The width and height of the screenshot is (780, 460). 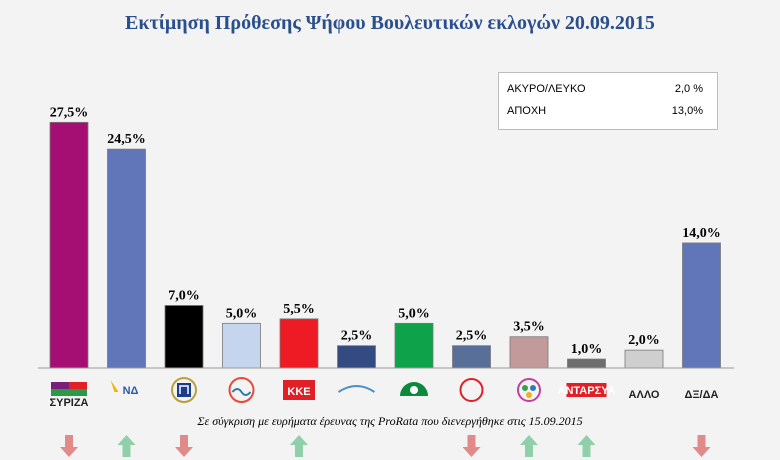 I want to click on nd-torch-icon: ΝΔ, so click(x=124, y=388).